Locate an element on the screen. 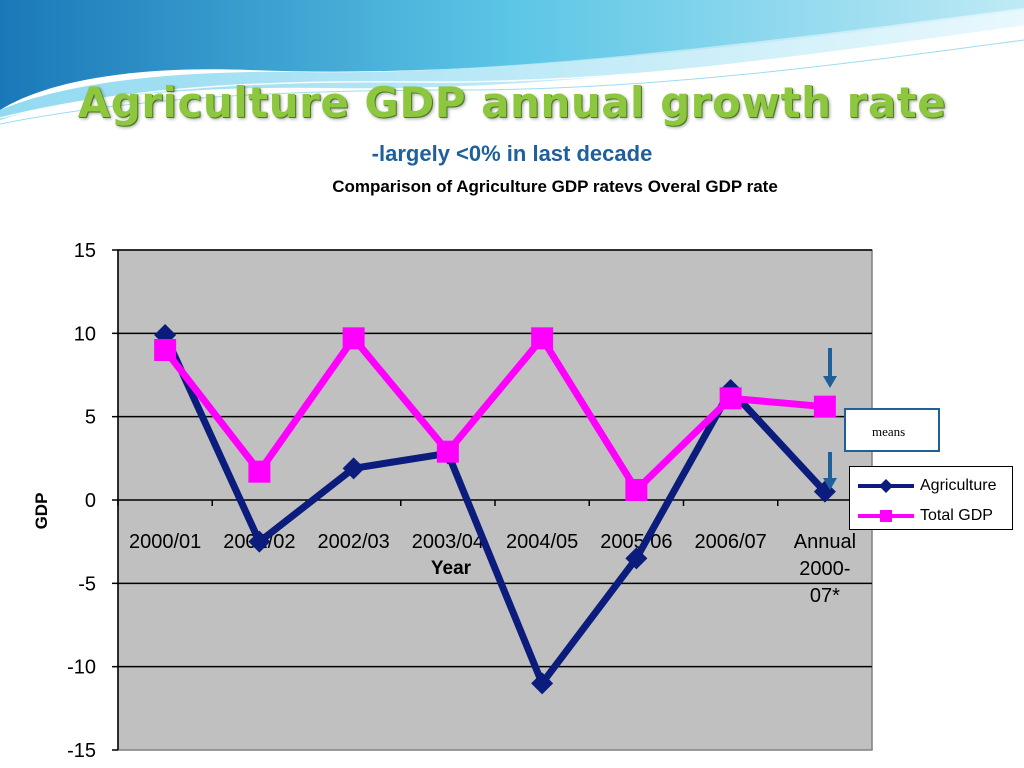 The image size is (1024, 768). legend-item-total-gdp: Total GDP is located at coordinates (931, 516).